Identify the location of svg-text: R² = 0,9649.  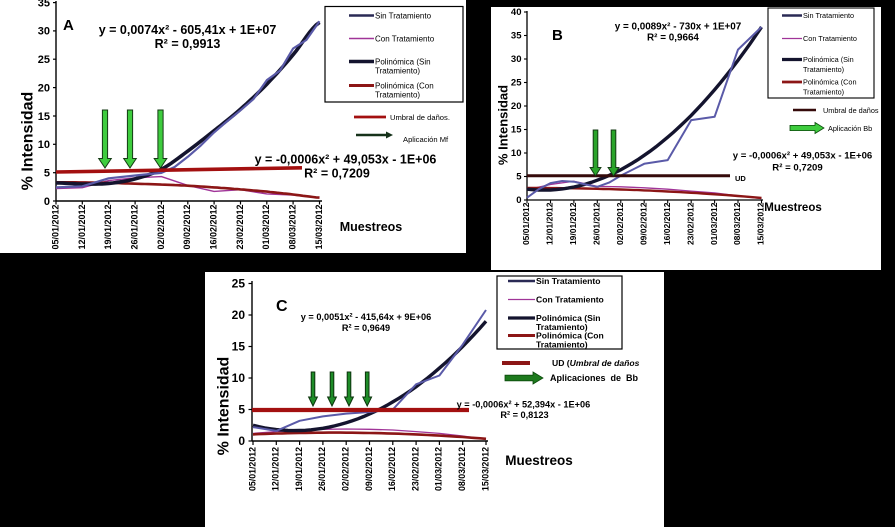
(366, 328).